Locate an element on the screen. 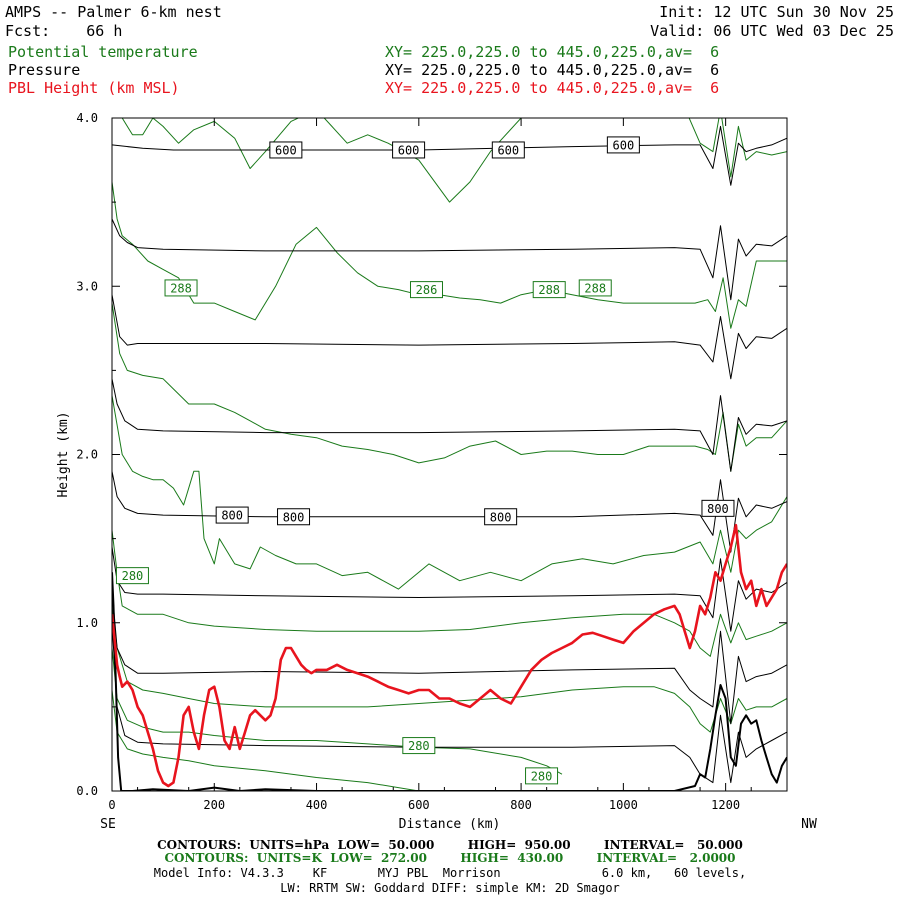 The image size is (900, 900). forecast-hour: Fcst: 66 h is located at coordinates (64, 31).